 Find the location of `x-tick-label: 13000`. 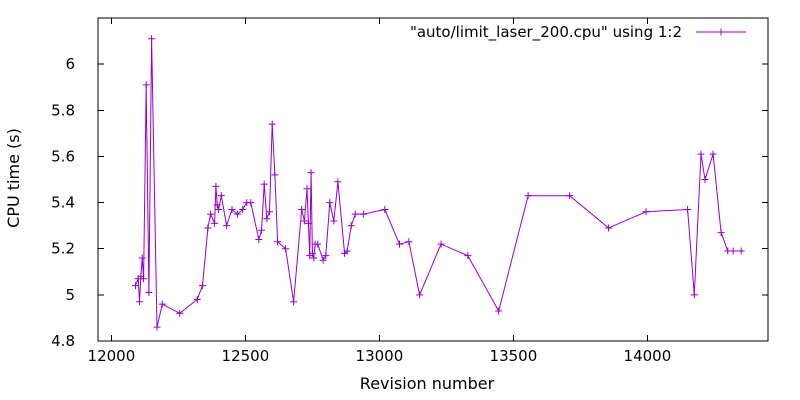

x-tick-label: 13000 is located at coordinates (380, 356).